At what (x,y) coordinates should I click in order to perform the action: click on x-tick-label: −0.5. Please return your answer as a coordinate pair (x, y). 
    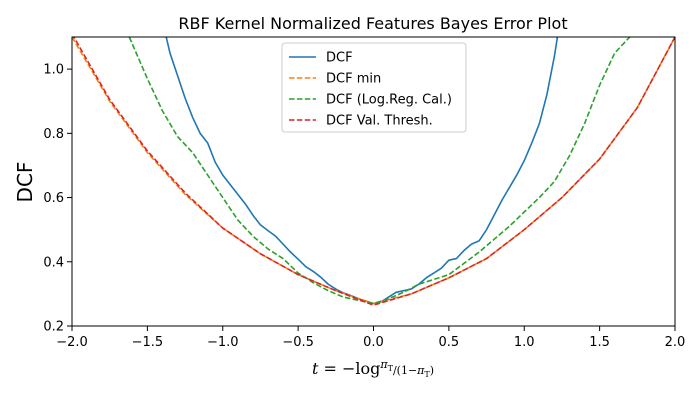
    Looking at the image, I should click on (298, 342).